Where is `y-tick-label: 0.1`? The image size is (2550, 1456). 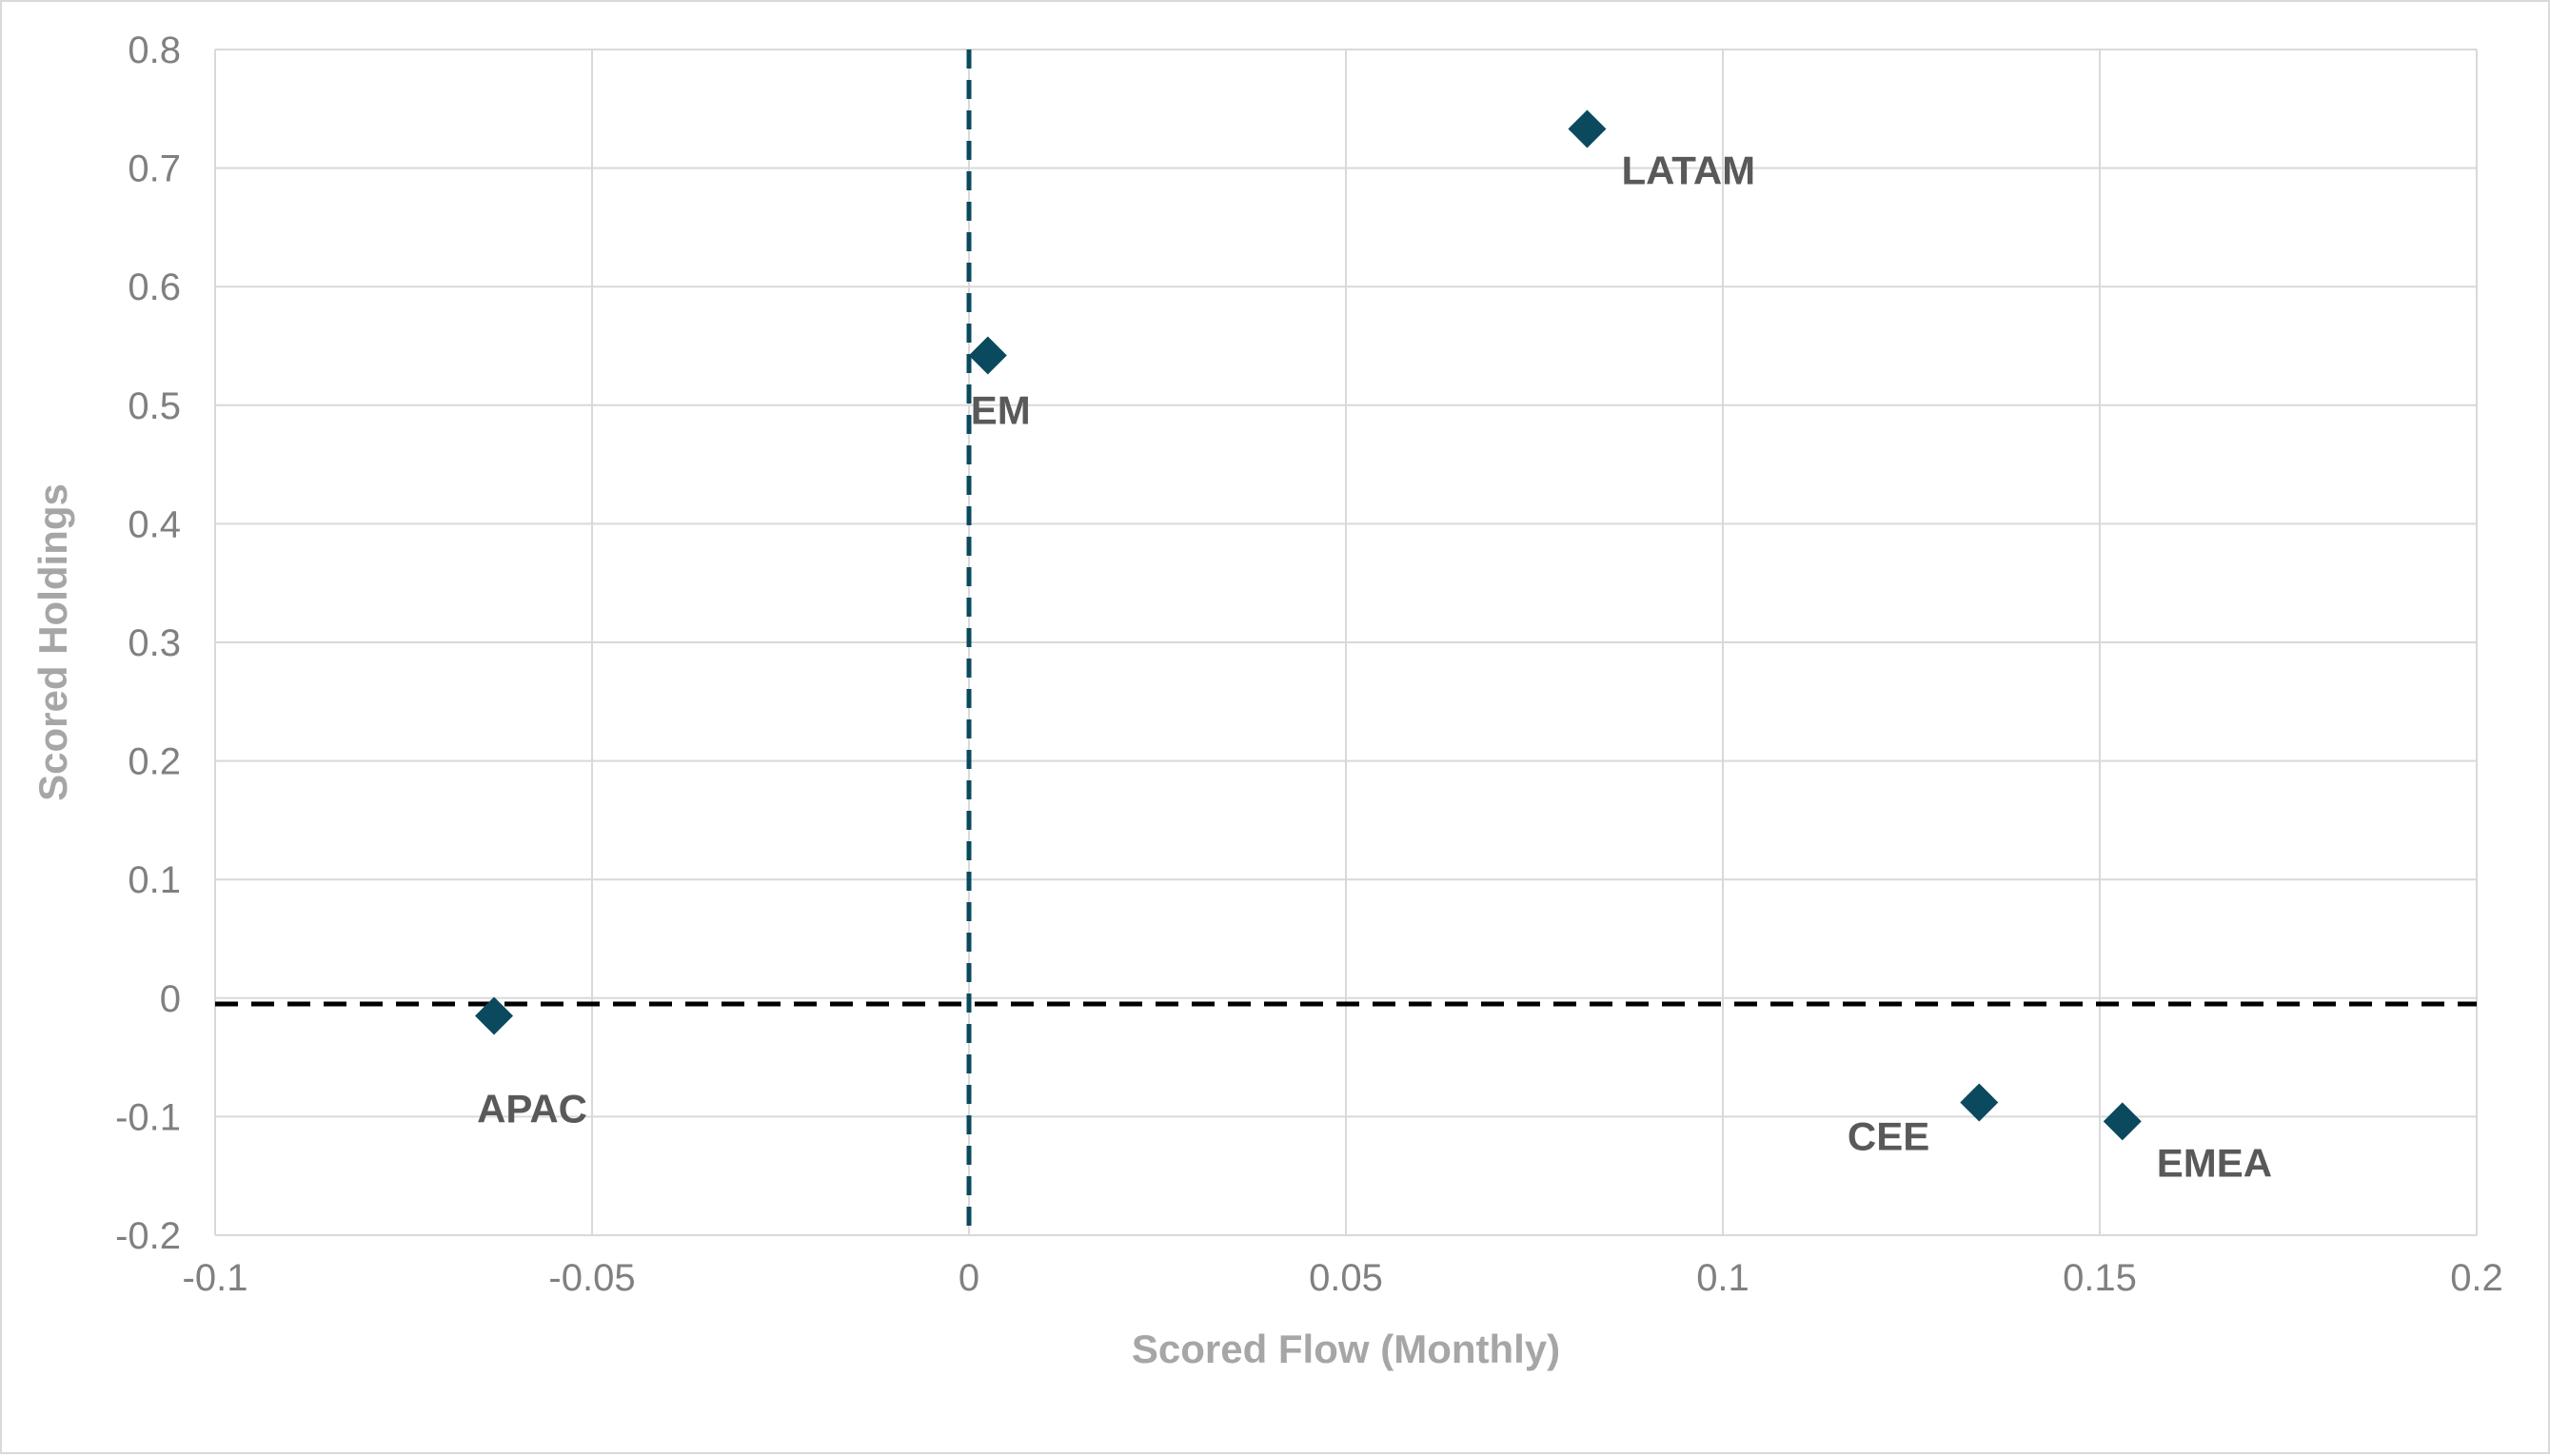
y-tick-label: 0.1 is located at coordinates (154, 880).